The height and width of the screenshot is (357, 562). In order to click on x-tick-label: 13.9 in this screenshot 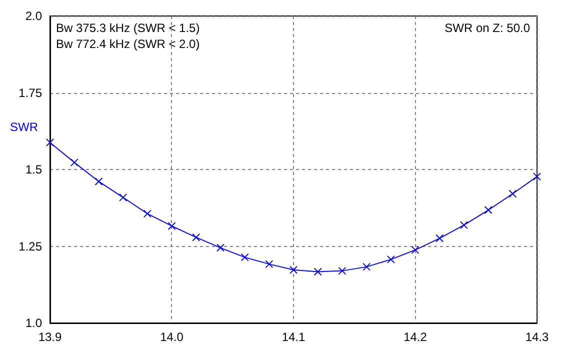, I will do `click(50, 337)`.